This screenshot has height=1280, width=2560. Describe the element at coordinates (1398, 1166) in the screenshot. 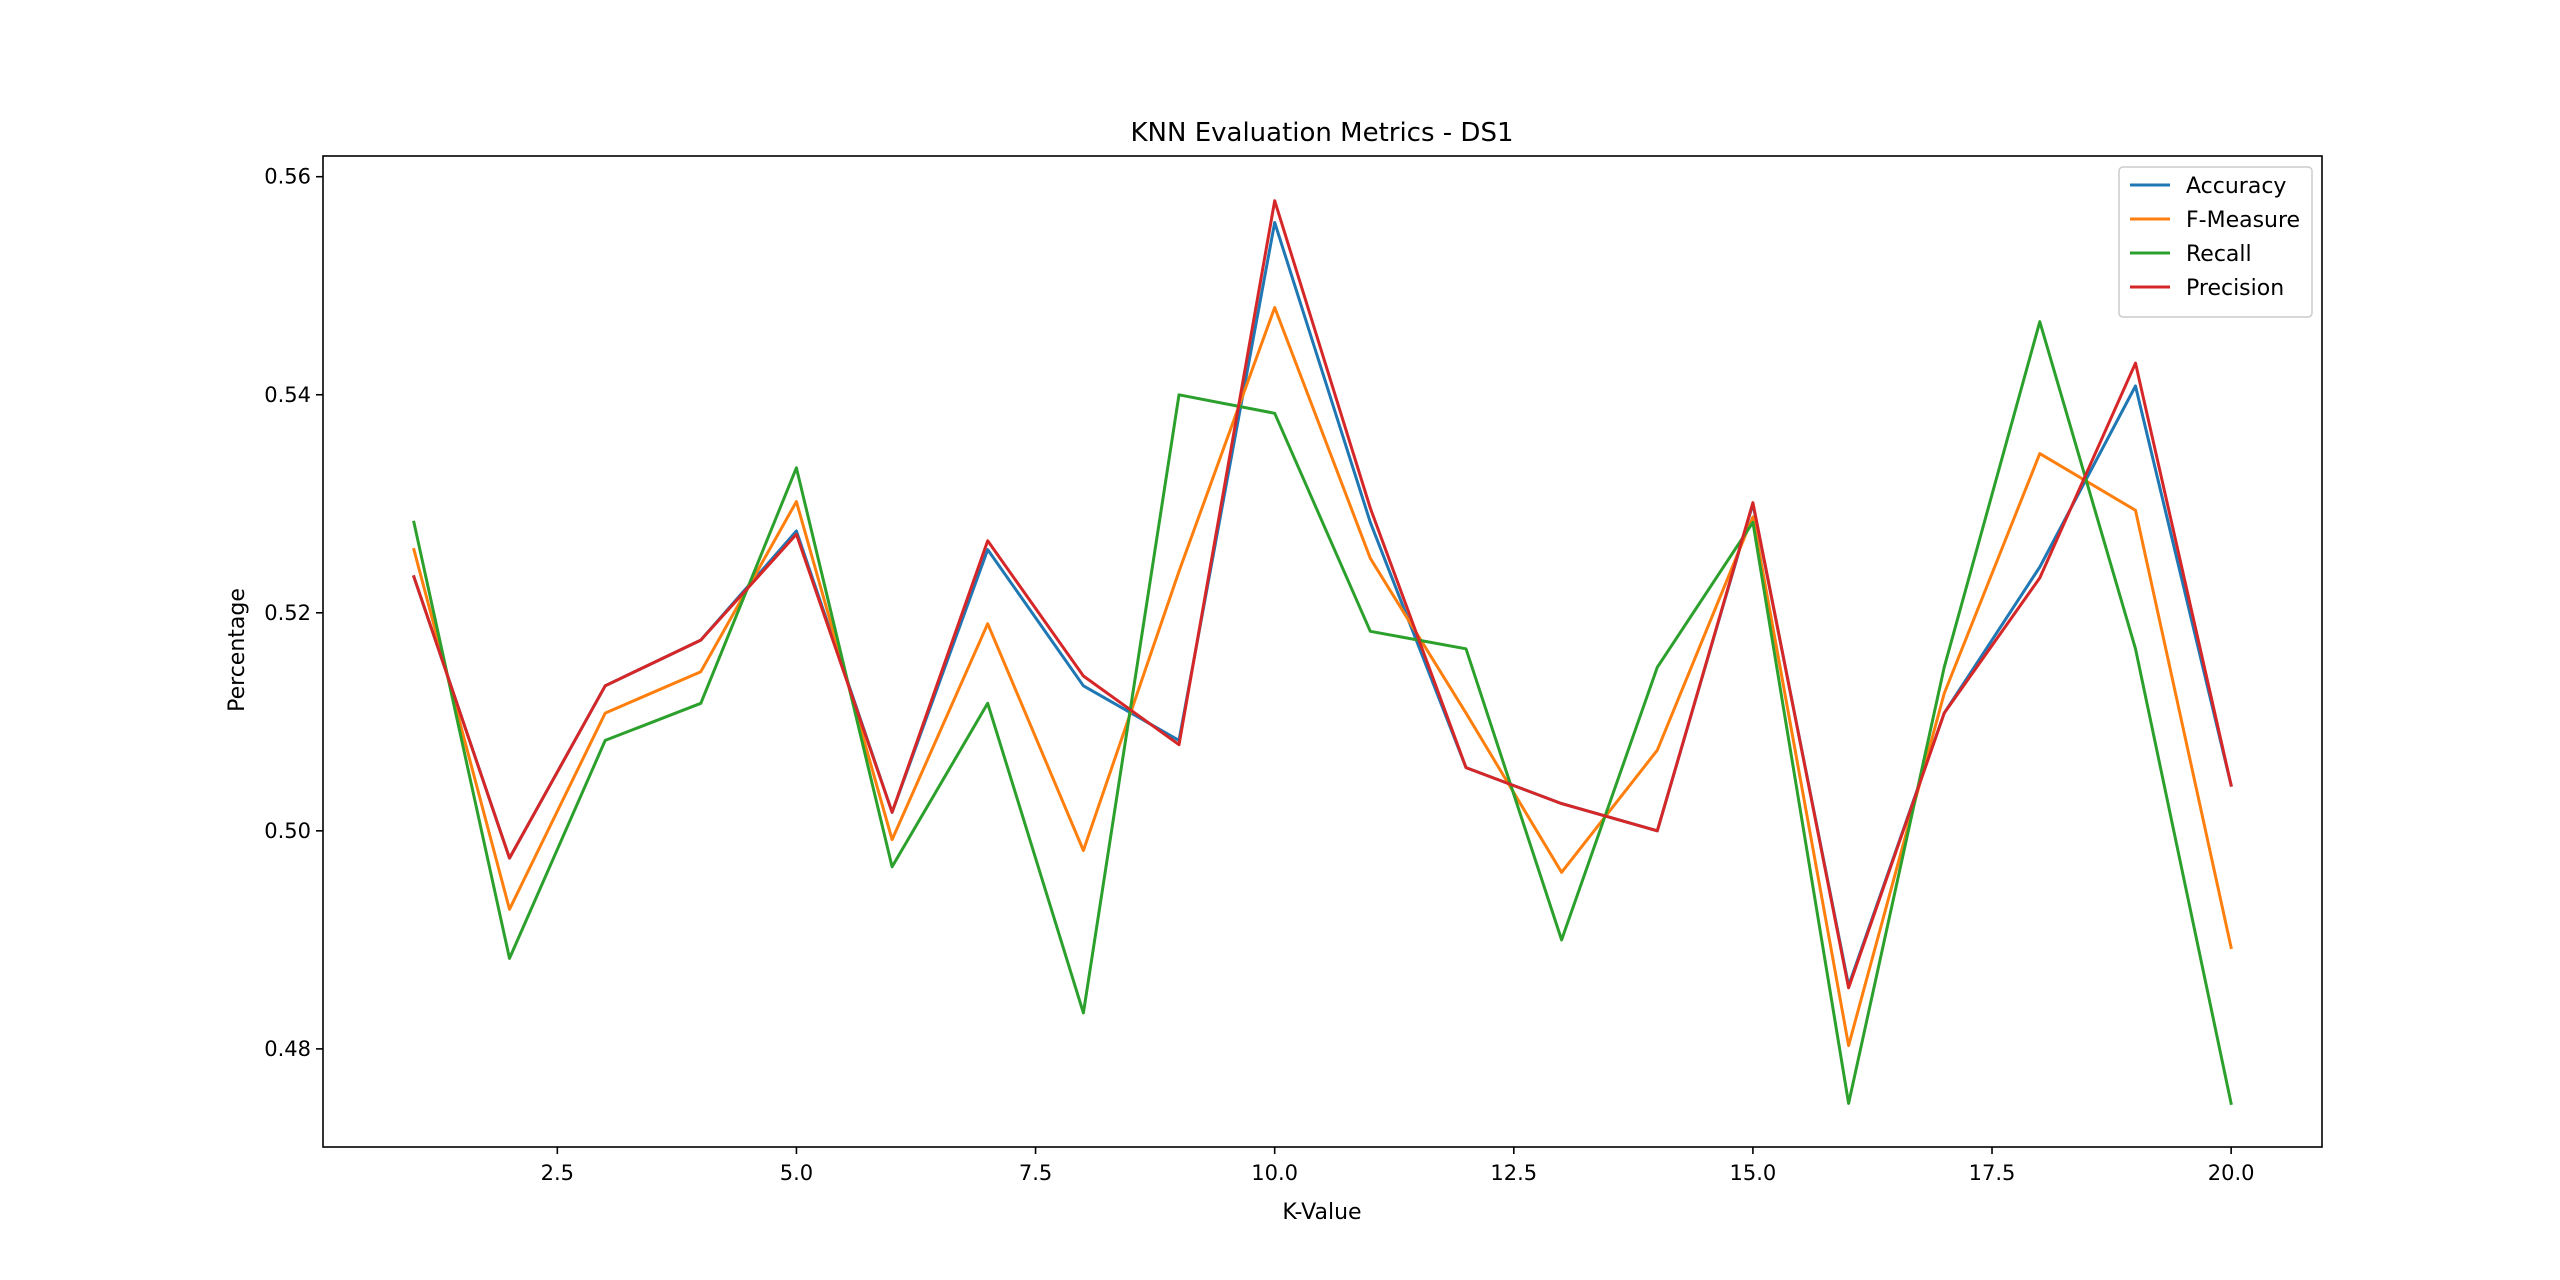

I see `x-axis-ticks: 2.5 5.0 7.5 10.0 12.5 15.0 17.5 20.0` at that location.